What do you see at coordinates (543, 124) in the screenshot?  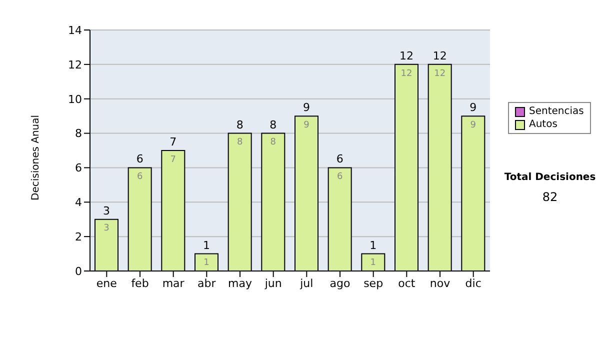 I see `legend-label: Autos` at bounding box center [543, 124].